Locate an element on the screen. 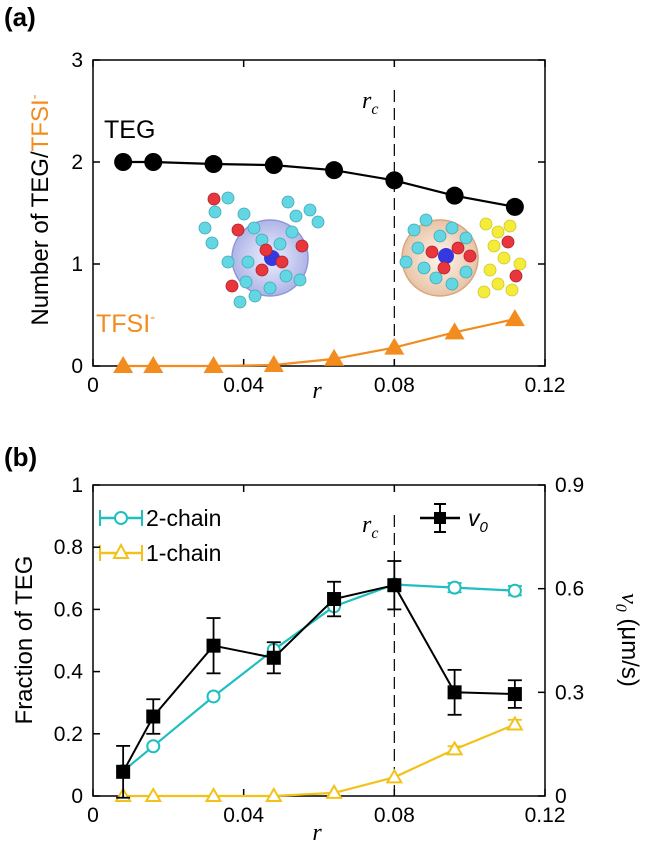 The height and width of the screenshot is (851, 654). panel-a-ylabel-tfsi: TFSI is located at coordinates (40, 125).